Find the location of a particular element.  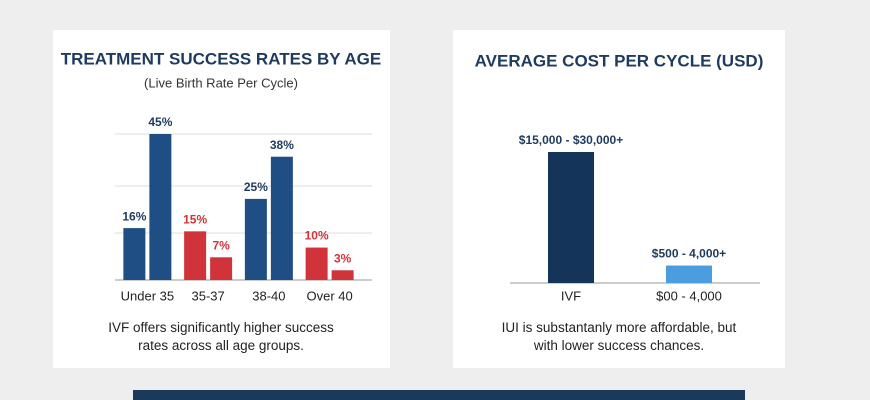

data-label: 10% is located at coordinates (317, 236).